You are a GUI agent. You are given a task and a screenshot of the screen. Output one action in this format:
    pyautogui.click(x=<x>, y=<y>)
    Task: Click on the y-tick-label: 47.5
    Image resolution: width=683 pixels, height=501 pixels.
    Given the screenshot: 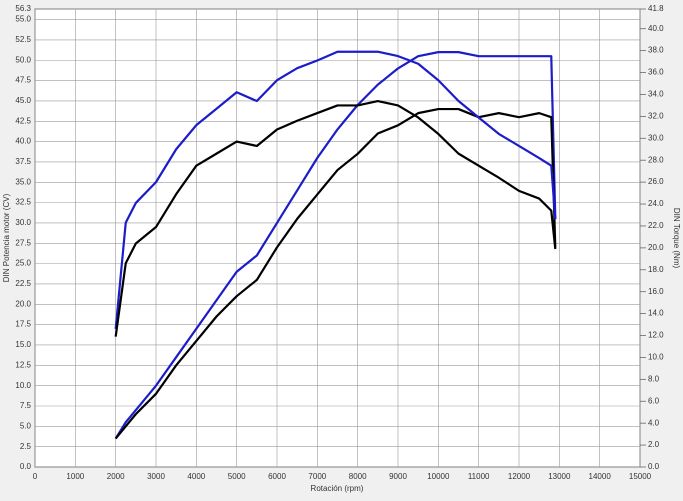 What is the action you would take?
    pyautogui.click(x=23, y=80)
    